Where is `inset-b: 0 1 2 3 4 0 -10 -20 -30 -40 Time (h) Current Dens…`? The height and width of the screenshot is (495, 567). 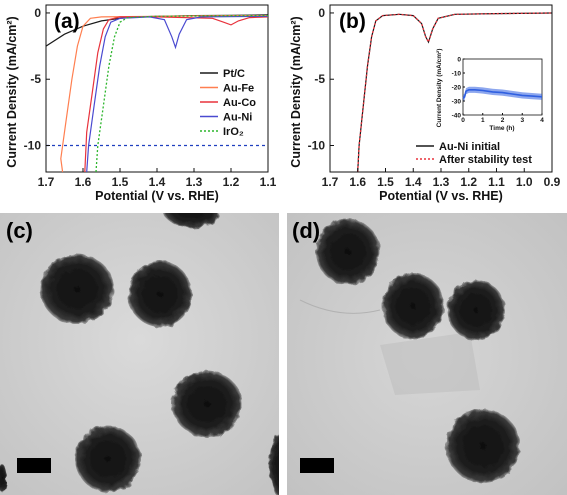 inset-b: 0 1 2 3 4 0 -10 -20 -30 -40 Time (h) Current Dens… is located at coordinates (490, 90).